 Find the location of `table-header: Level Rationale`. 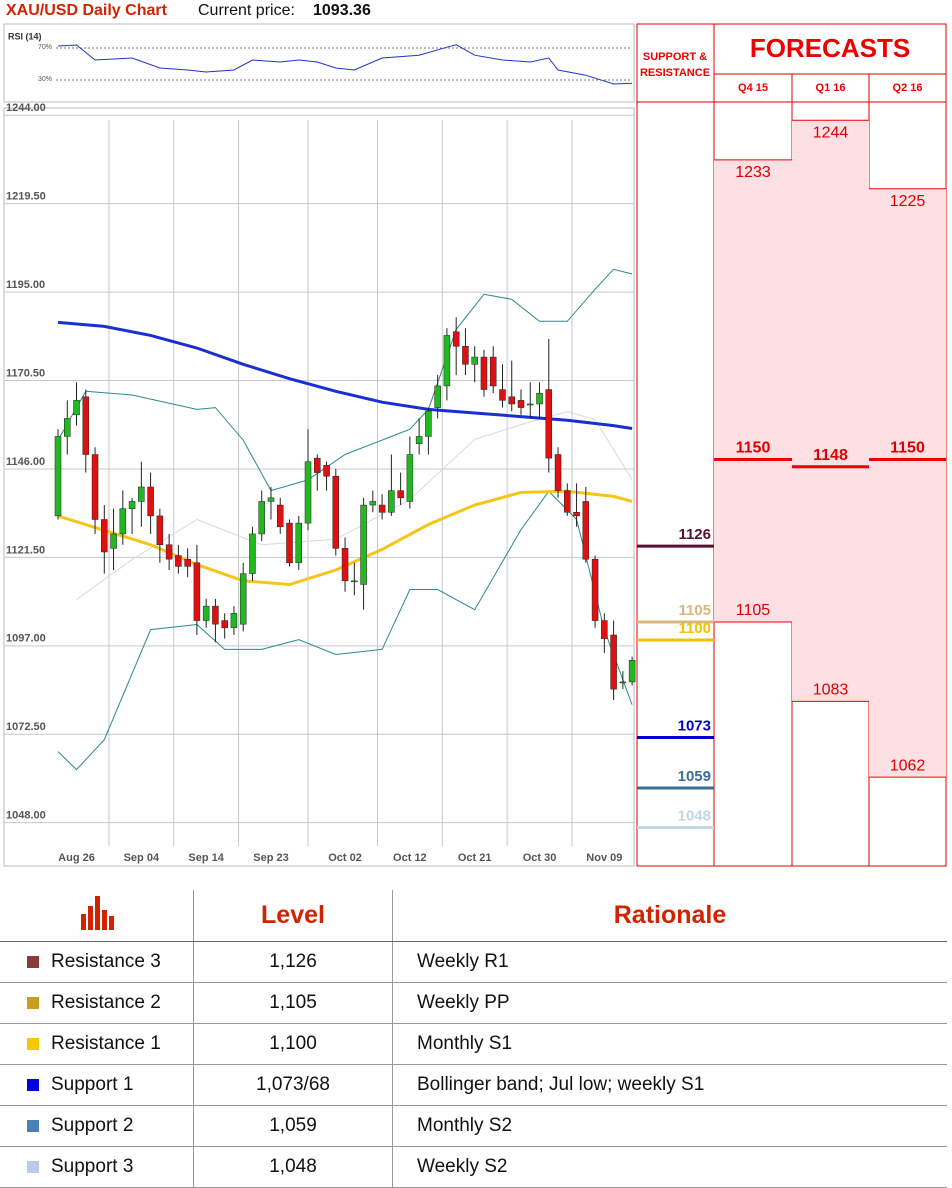

table-header: Level Rationale is located at coordinates (473, 916).